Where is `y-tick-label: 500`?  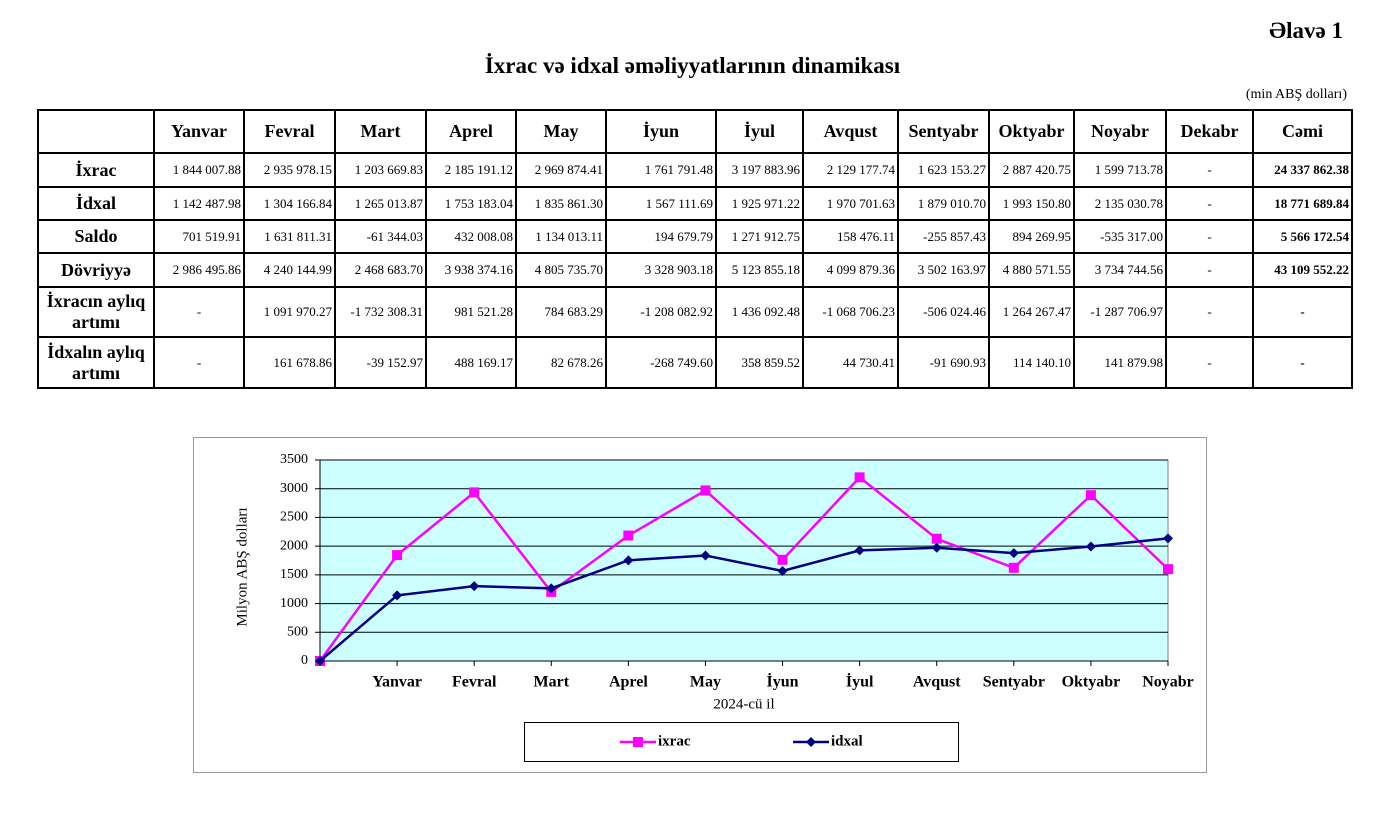
y-tick-label: 500 is located at coordinates (297, 632).